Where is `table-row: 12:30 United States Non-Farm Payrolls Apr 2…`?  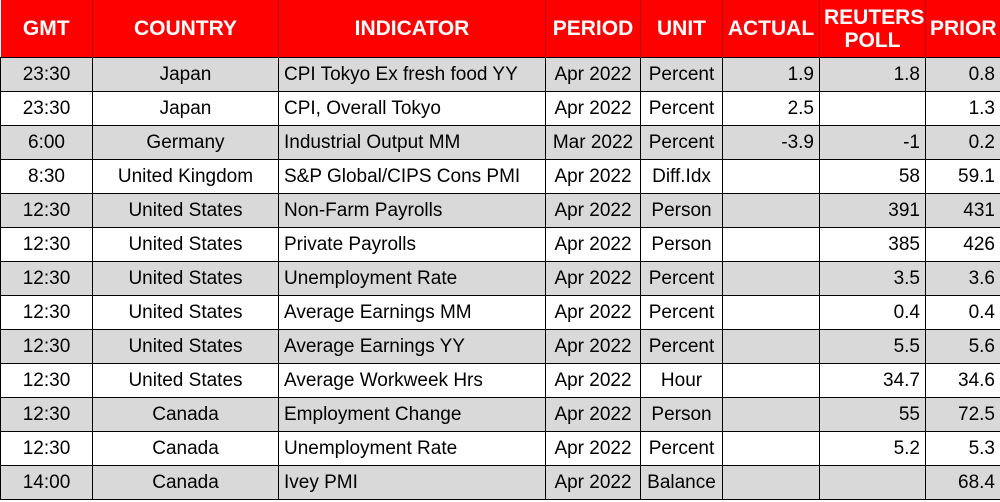
table-row: 12:30 United States Non-Farm Payrolls Apr 2… is located at coordinates (500, 210).